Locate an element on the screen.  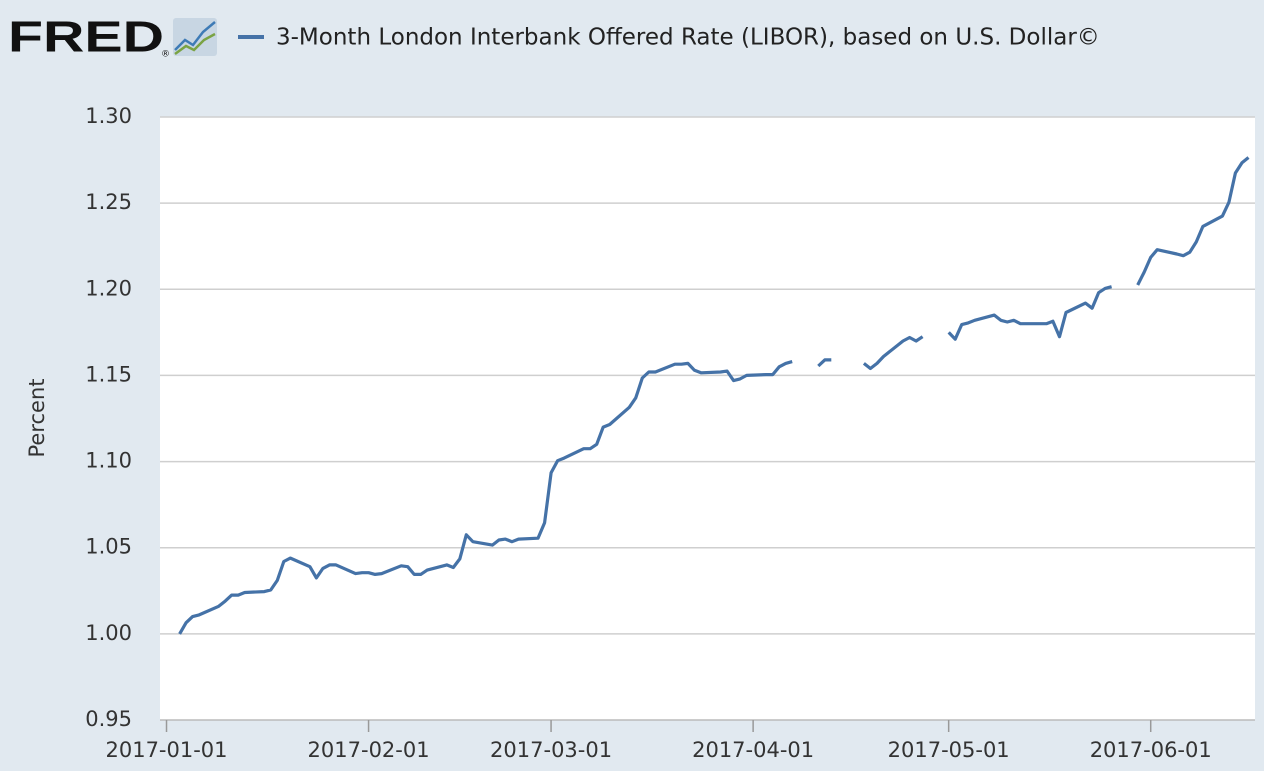
y-tick-label: 1.10 is located at coordinates (108, 461).